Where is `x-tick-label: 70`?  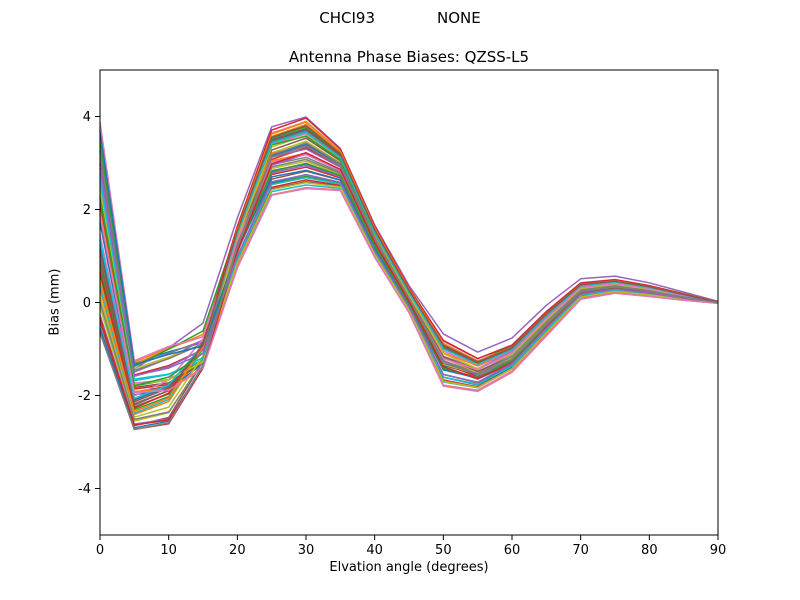 x-tick-label: 70 is located at coordinates (580, 550).